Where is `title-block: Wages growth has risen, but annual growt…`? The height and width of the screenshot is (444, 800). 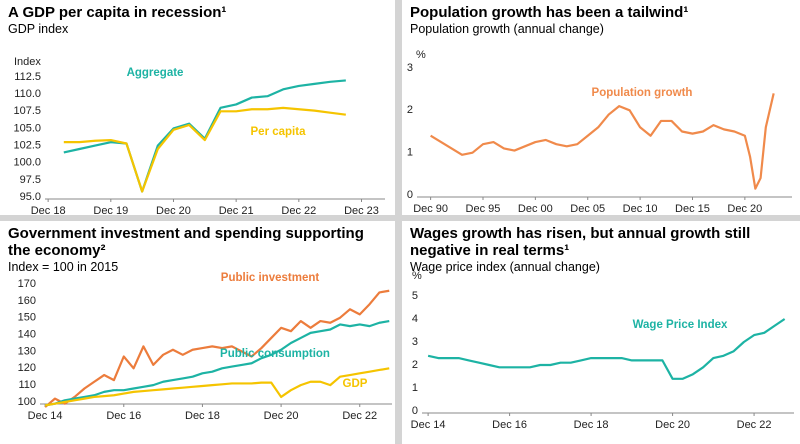 title-block: Wages growth has risen, but annual growt… is located at coordinates (601, 250).